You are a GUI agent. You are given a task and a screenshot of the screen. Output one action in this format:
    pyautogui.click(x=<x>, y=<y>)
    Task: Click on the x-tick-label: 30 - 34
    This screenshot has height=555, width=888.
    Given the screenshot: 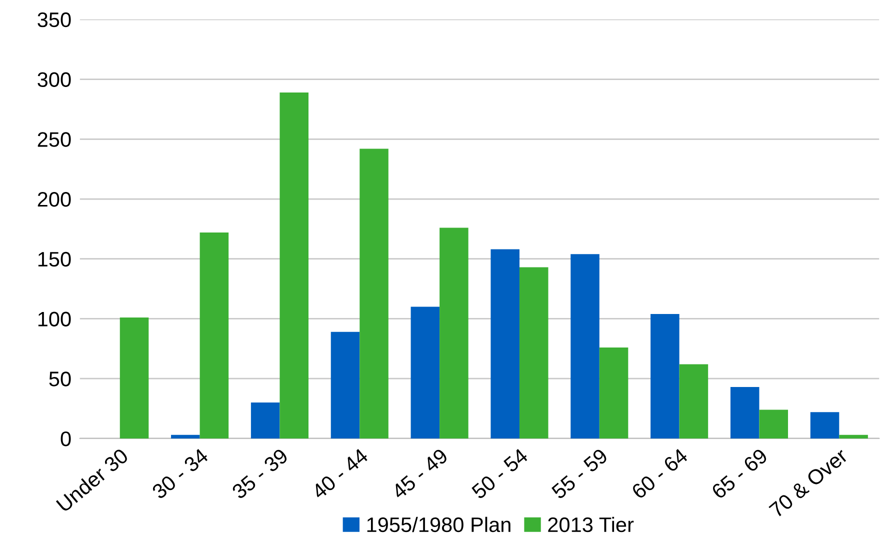 What is the action you would take?
    pyautogui.click(x=180, y=474)
    